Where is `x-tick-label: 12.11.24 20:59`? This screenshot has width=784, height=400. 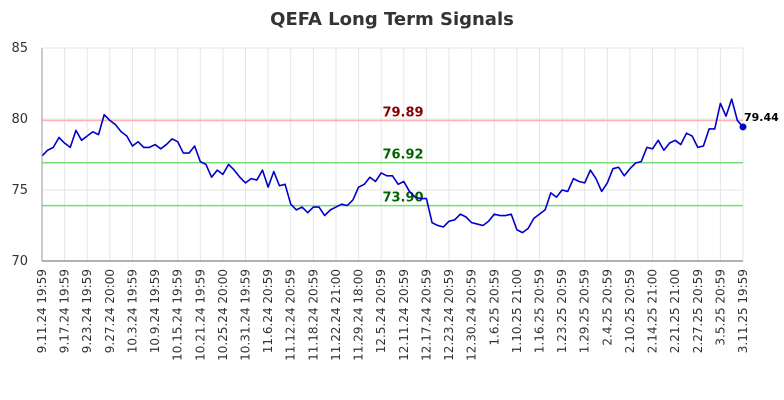 x-tick-label: 12.11.24 20:59 is located at coordinates (404, 315).